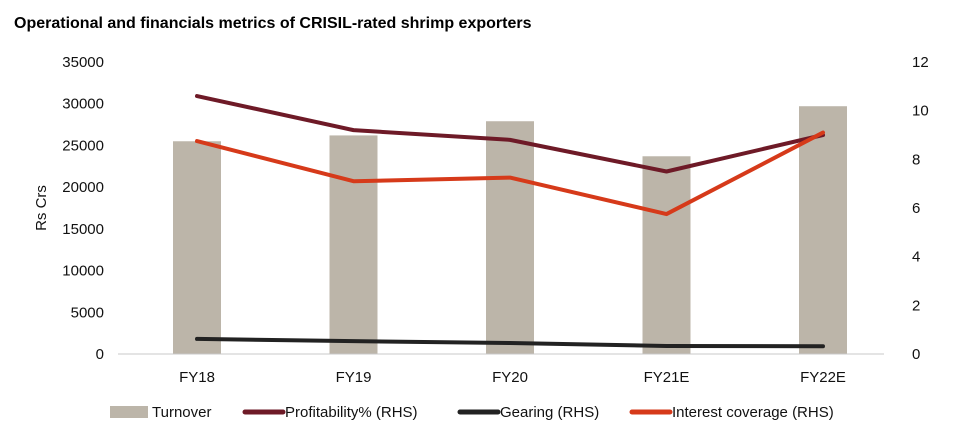 Image resolution: width=962 pixels, height=448 pixels. What do you see at coordinates (510, 377) in the screenshot?
I see `x-tick-label: FY20` at bounding box center [510, 377].